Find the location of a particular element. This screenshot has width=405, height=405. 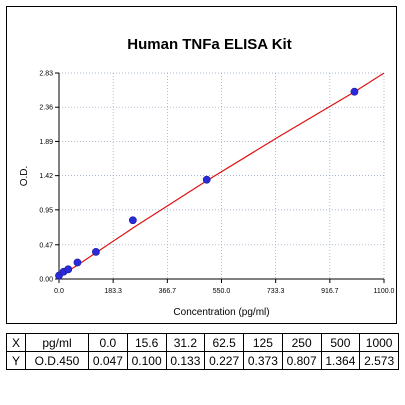

x-cell: 31.2 is located at coordinates (185, 342).